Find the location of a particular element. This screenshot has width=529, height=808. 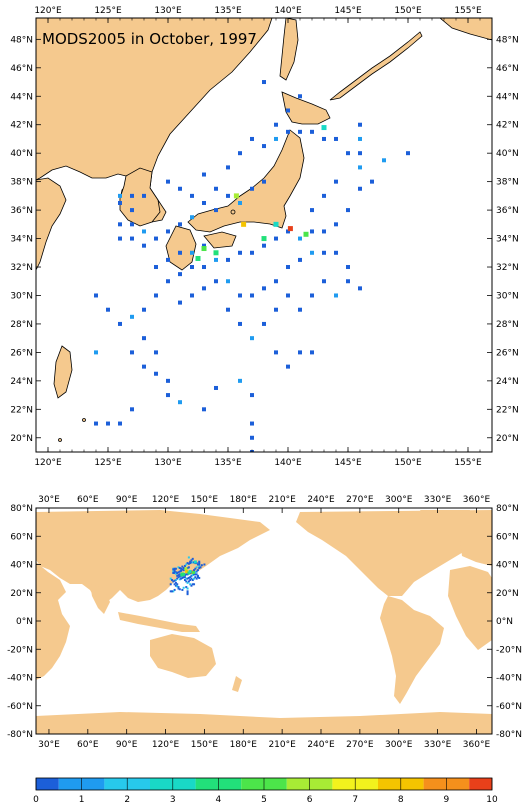

lat-label-right: -20°N is located at coordinates (509, 650).